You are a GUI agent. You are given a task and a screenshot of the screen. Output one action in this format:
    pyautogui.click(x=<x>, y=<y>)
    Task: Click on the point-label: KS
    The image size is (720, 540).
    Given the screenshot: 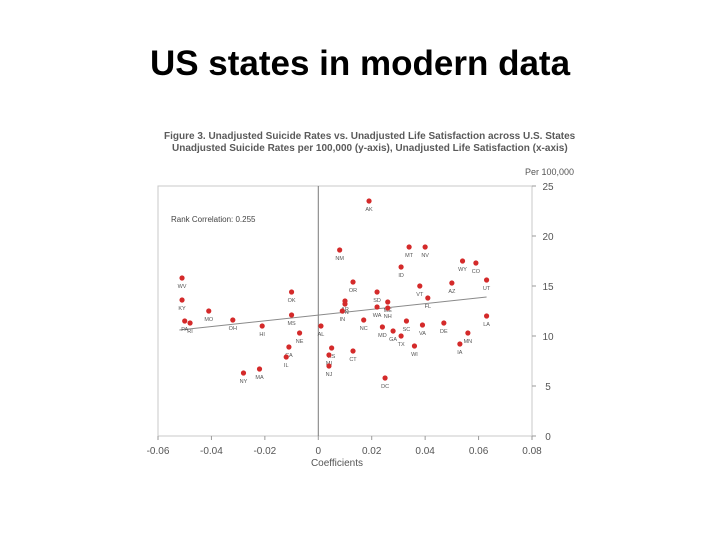 What is the action you would take?
    pyautogui.click(x=332, y=357)
    